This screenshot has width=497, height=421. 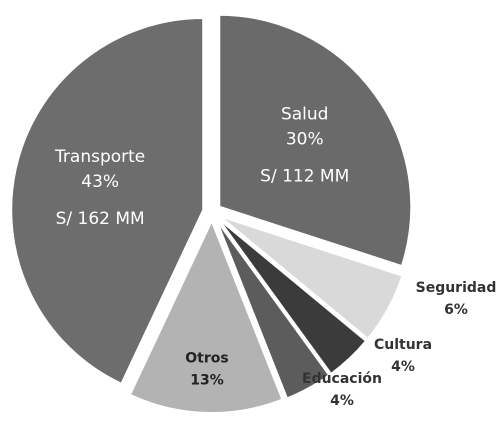 I want to click on slice-label: Seguridad, so click(x=456, y=288).